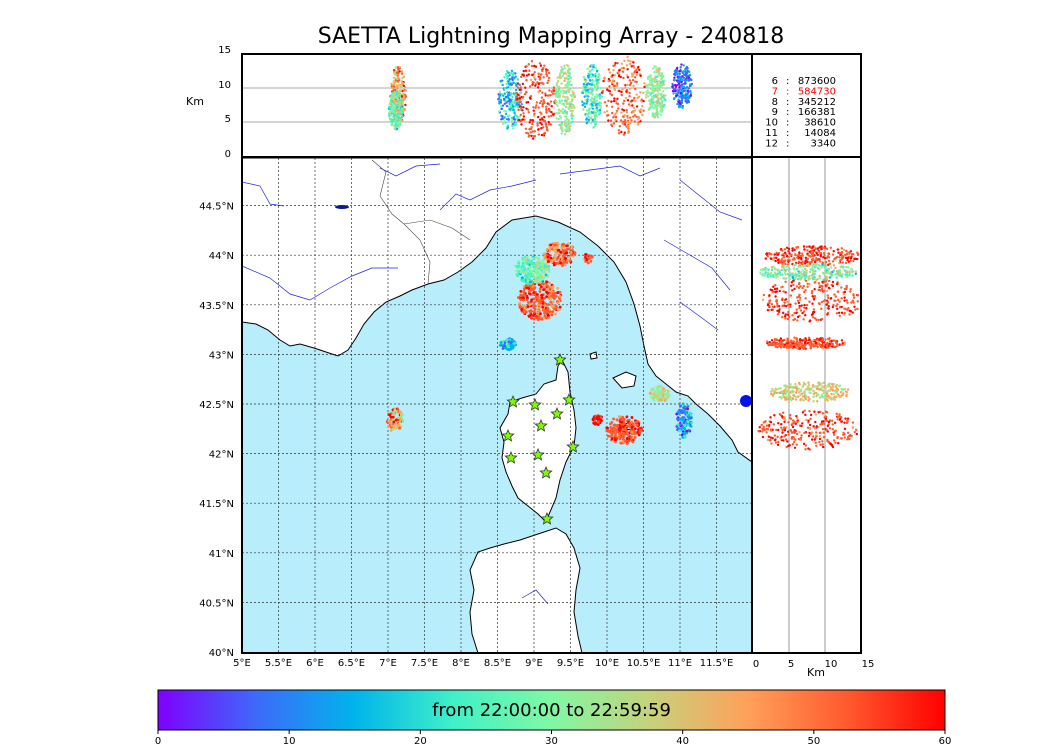 The width and height of the screenshot is (1050, 750). I want to click on lake, so click(342, 207).